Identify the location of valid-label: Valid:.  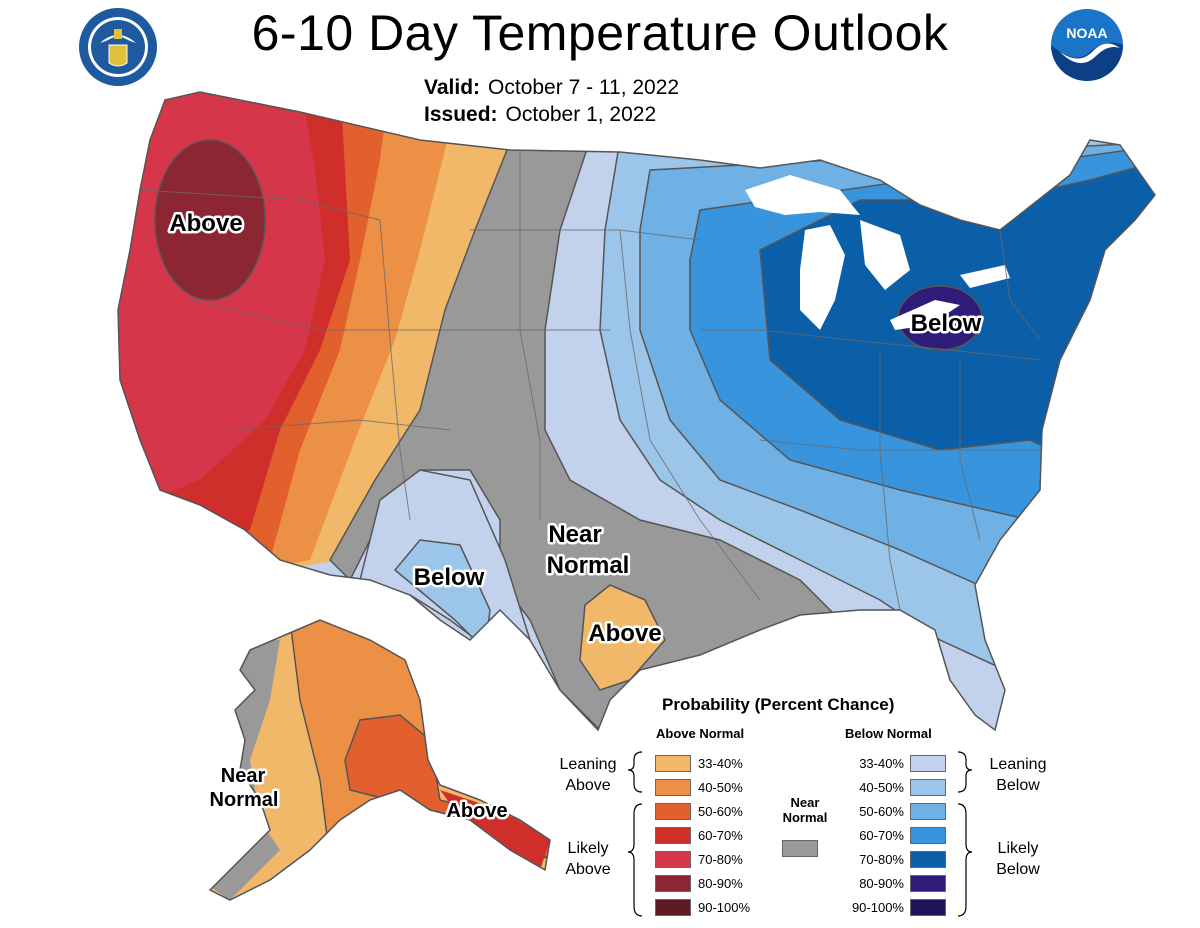
(452, 87).